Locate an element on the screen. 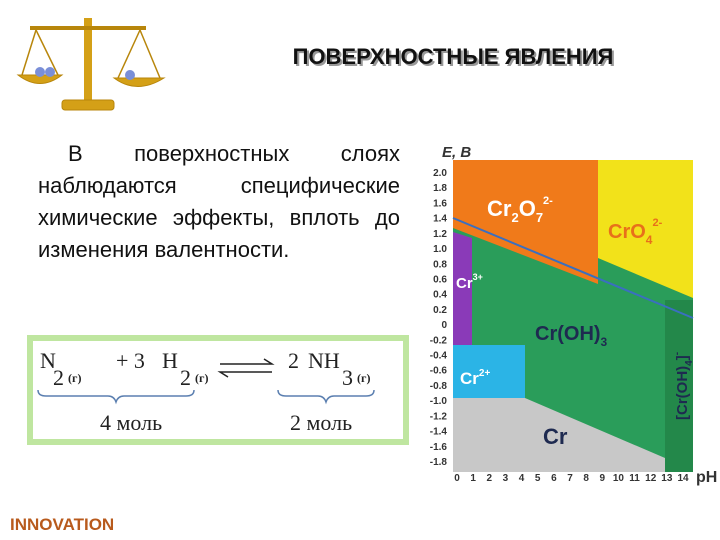 The image size is (720, 540). y-tick-label: -0.8 is located at coordinates (439, 386).